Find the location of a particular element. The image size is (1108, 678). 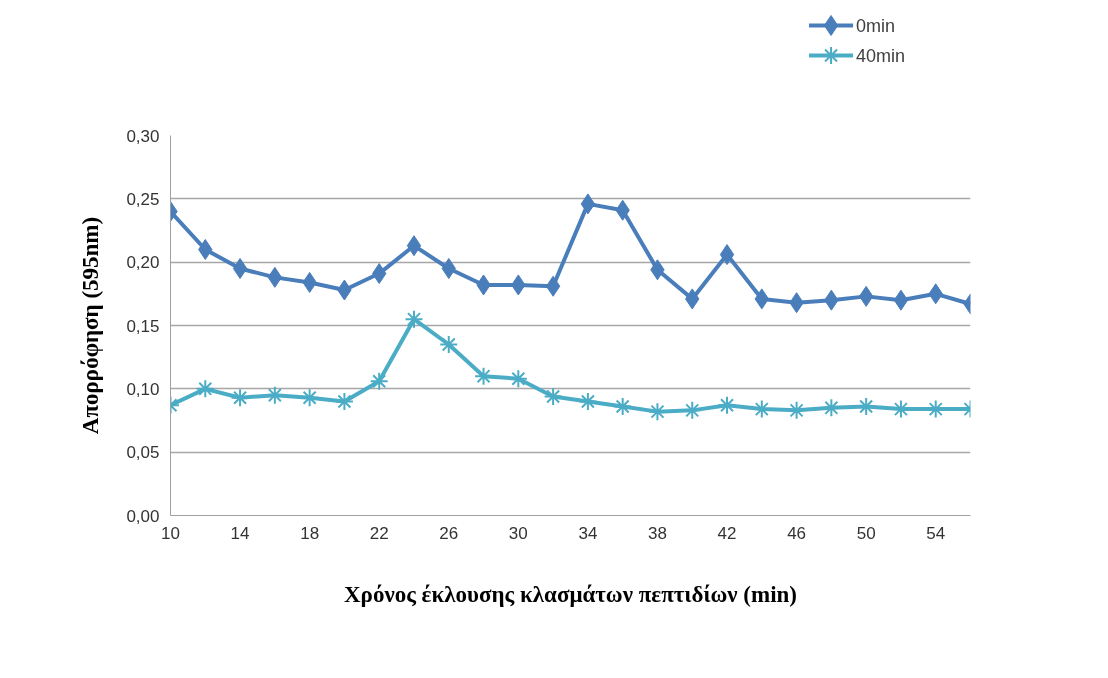

x-tick-label: 54 is located at coordinates (936, 533).